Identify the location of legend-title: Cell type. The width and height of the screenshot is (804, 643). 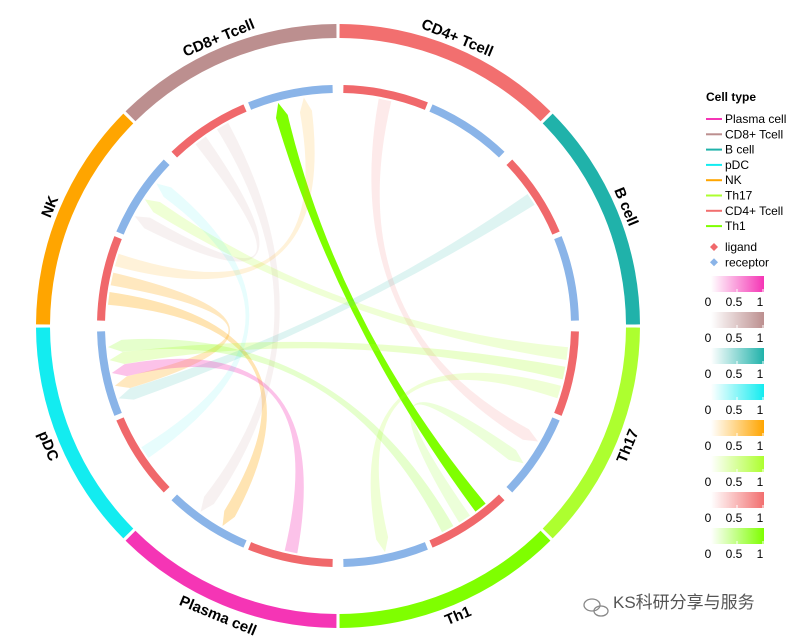
(731, 97).